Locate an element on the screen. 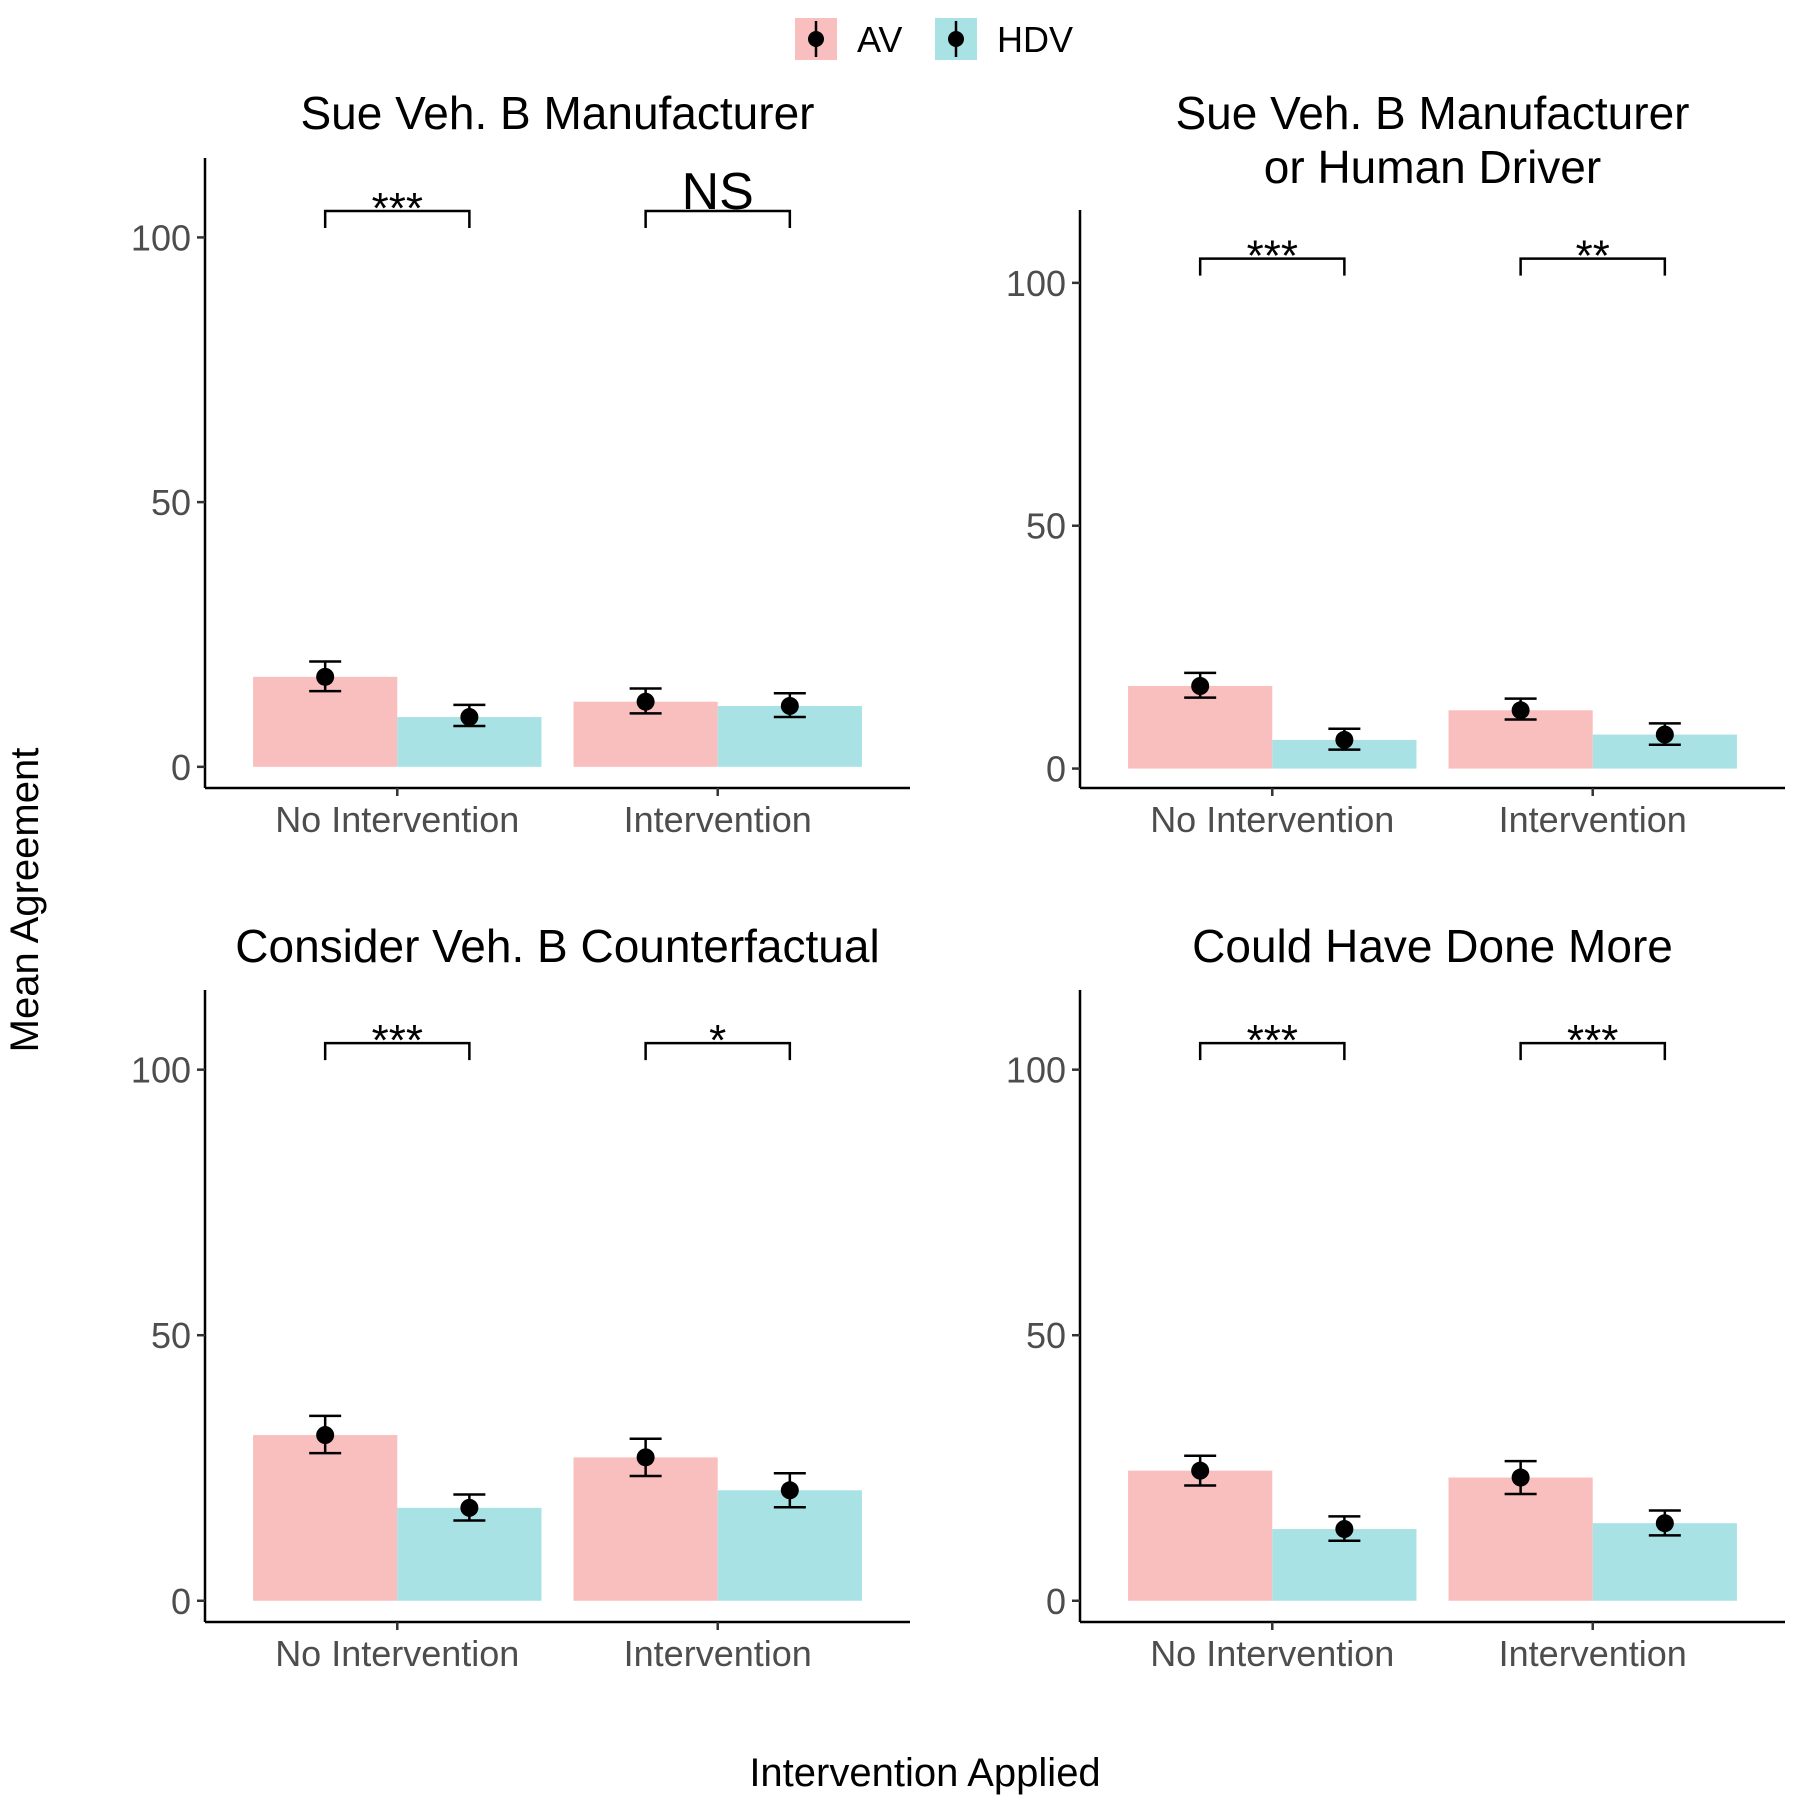 The image size is (1800, 1800). legend-item-hdv: HDV is located at coordinates (1004, 39).